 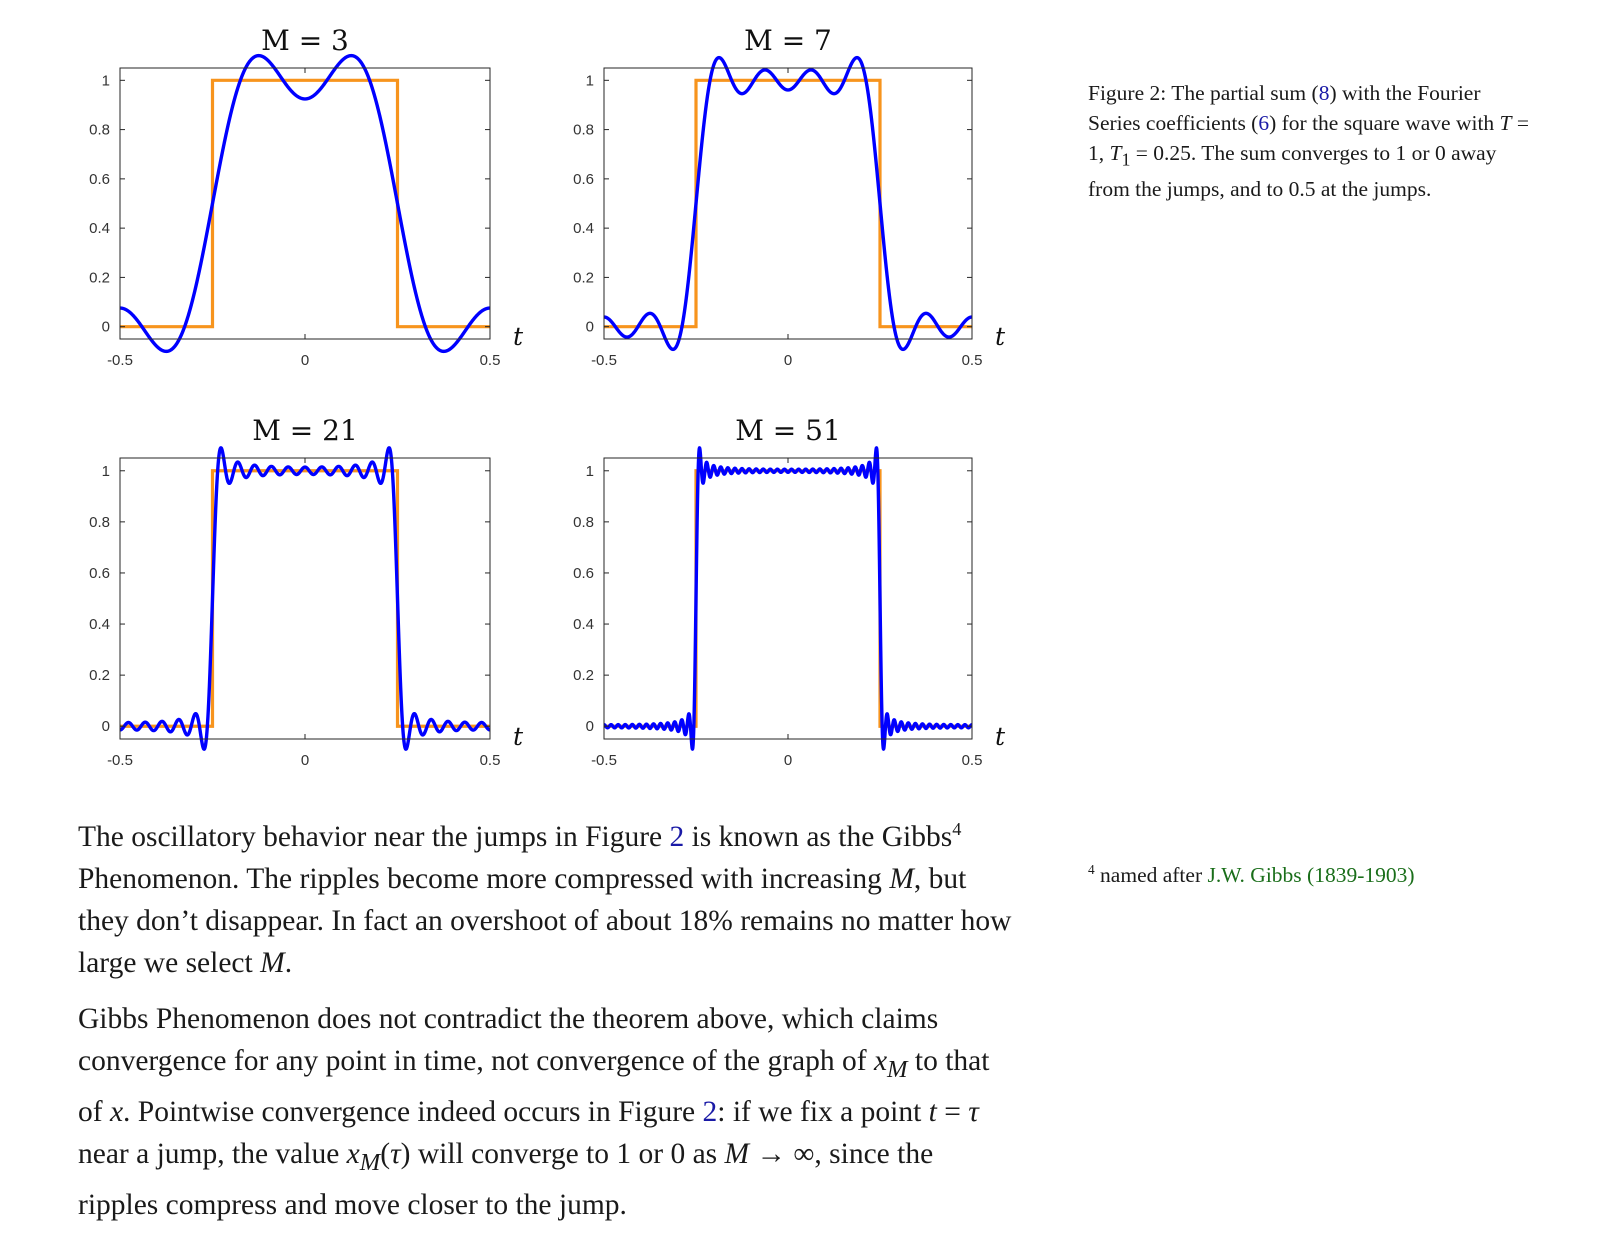 What do you see at coordinates (1284, 108) in the screenshot?
I see `caption-text: ) with the Fourier Series coefficients (` at bounding box center [1284, 108].